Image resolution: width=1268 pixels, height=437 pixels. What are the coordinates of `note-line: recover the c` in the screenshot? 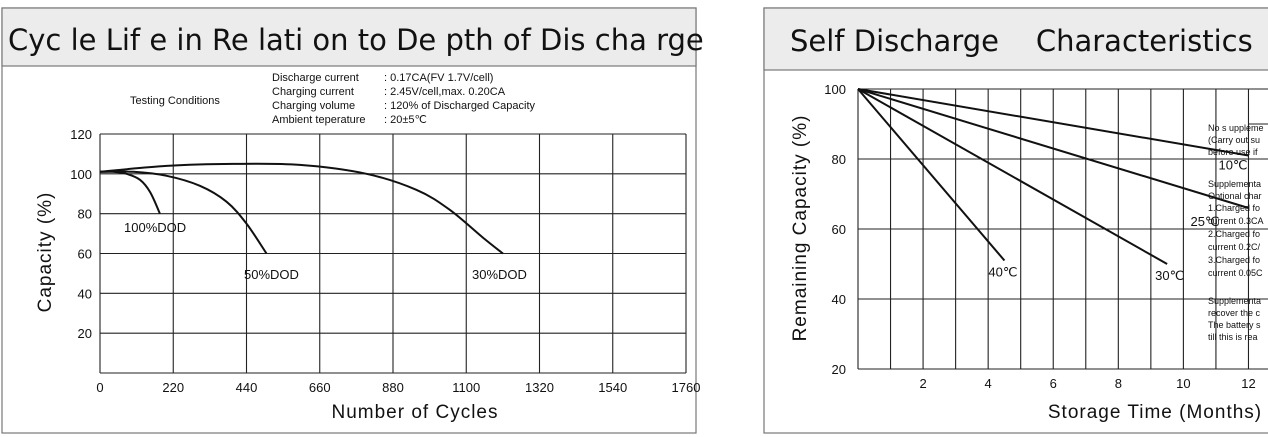 It's located at (1234, 313).